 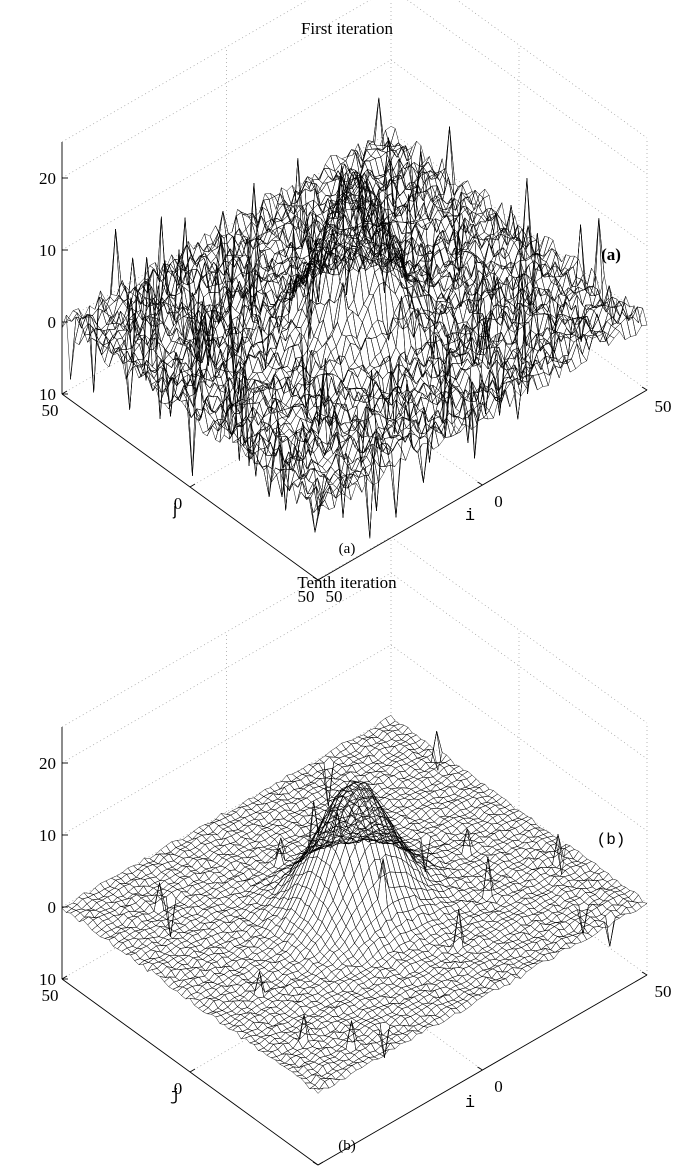 I want to click on y-axis-label-a: j, so click(x=174, y=509).